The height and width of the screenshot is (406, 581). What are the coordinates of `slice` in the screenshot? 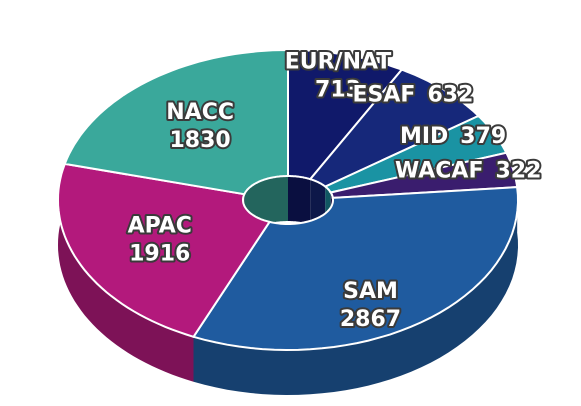 It's located at (176, 122).